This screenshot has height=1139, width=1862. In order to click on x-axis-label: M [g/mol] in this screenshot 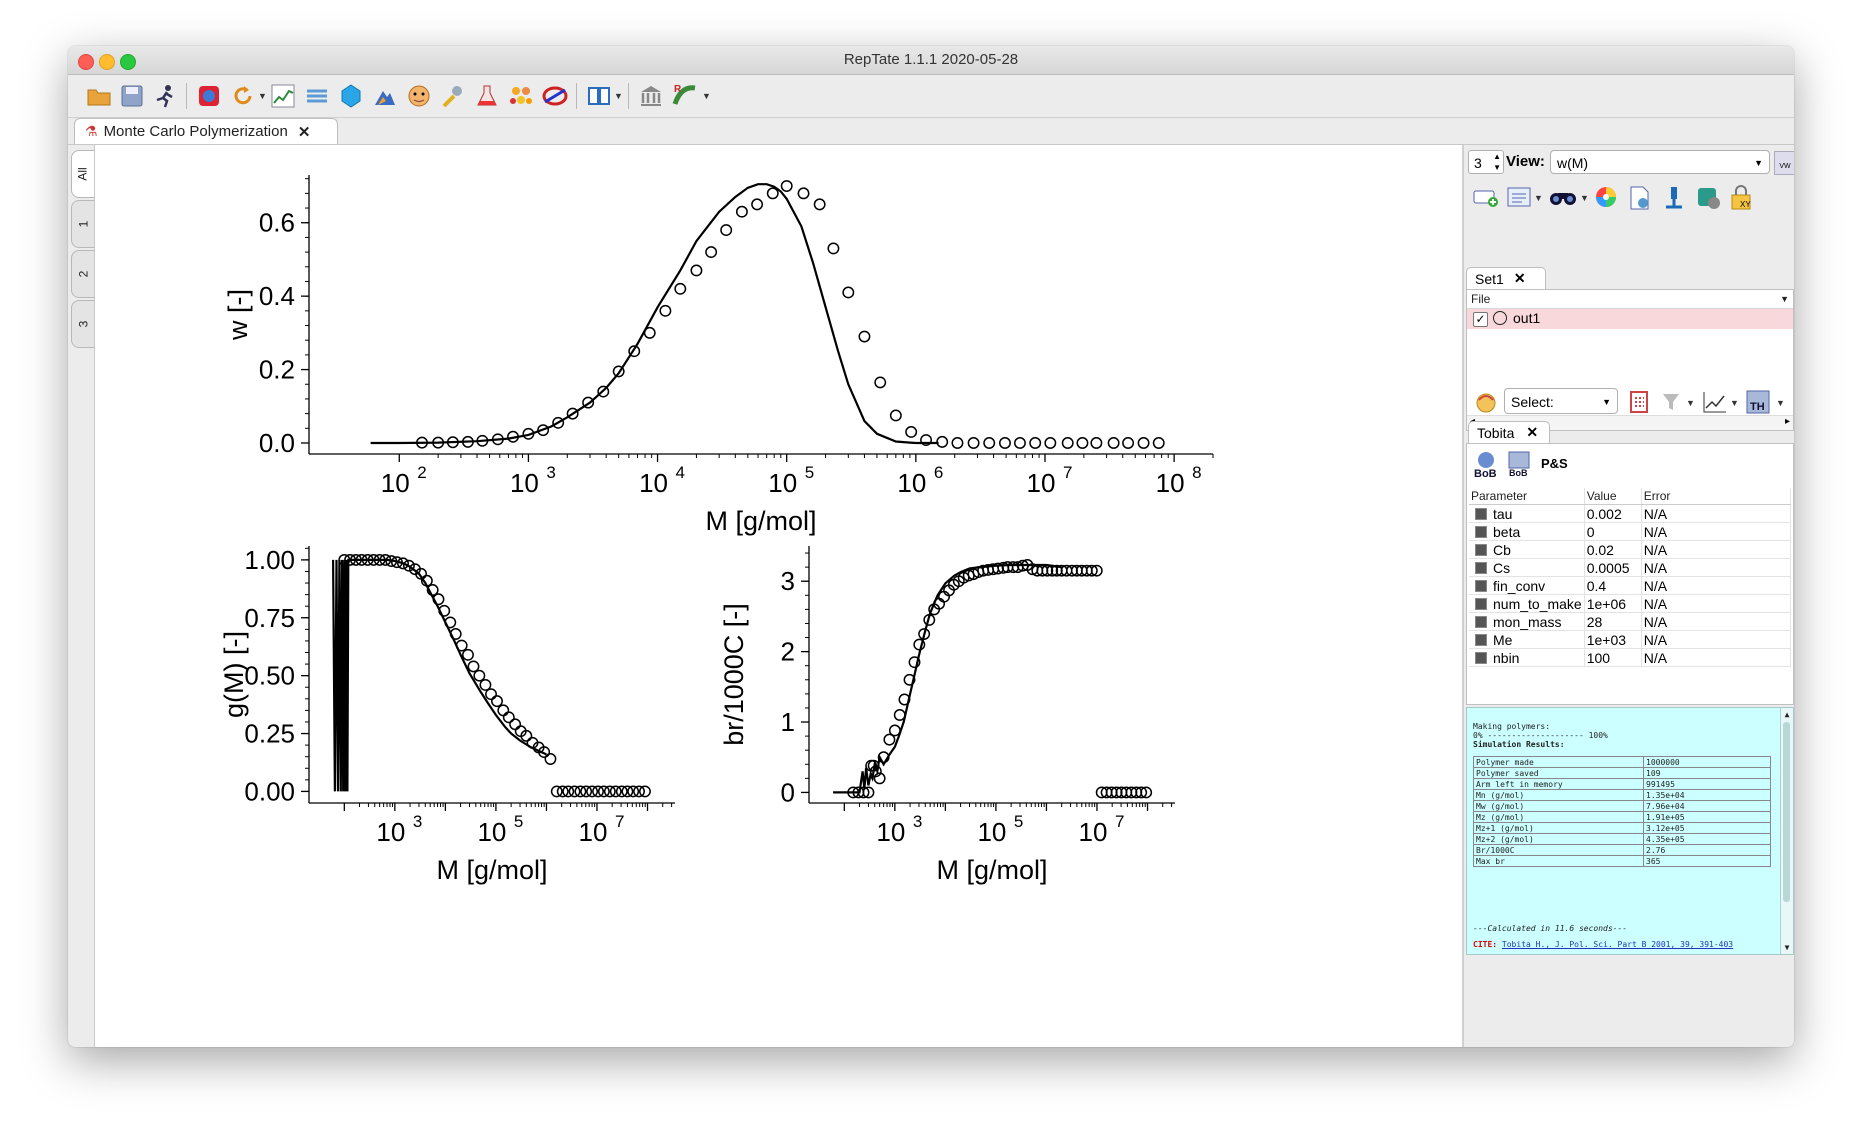, I will do `click(491, 870)`.